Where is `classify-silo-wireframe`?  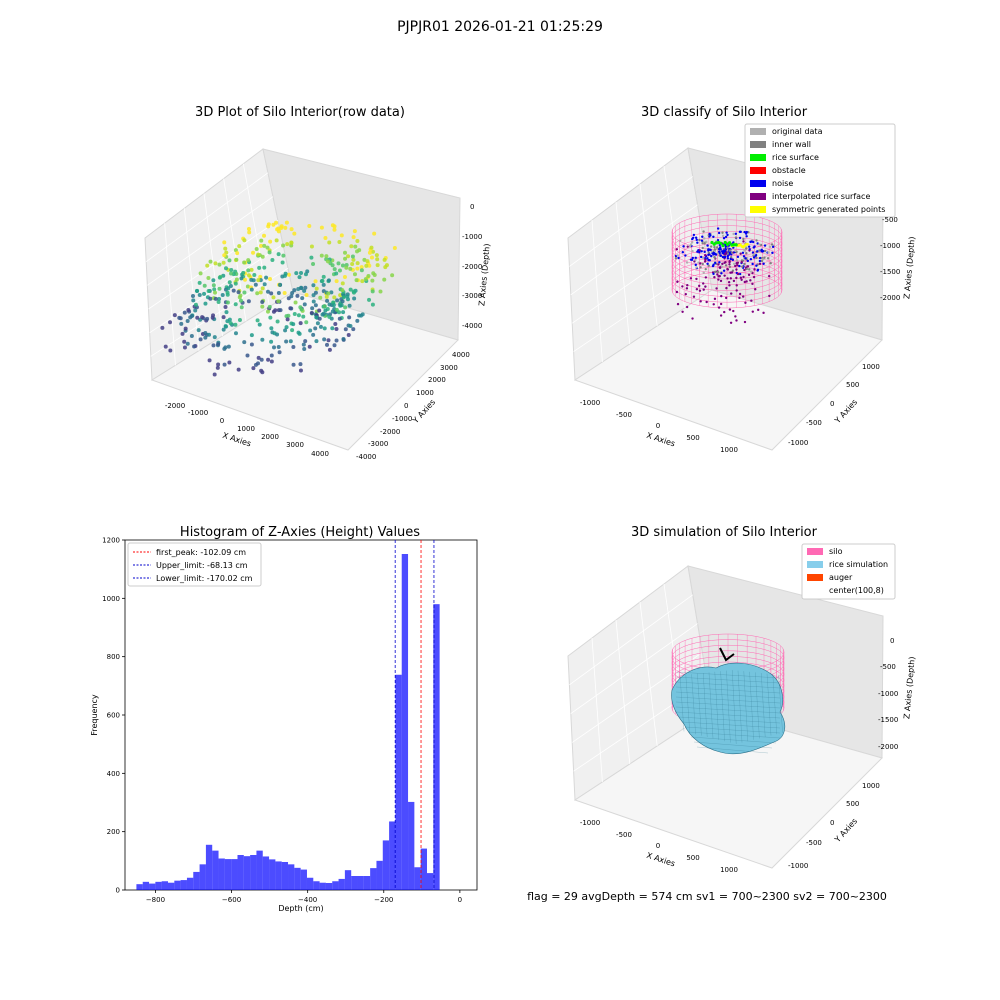 classify-silo-wireframe is located at coordinates (727, 261).